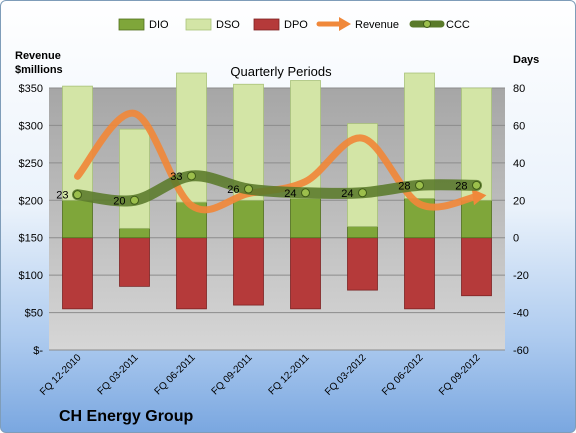 The width and height of the screenshot is (576, 433). Describe the element at coordinates (119, 201) in the screenshot. I see `ccc-data-label: 20` at that location.